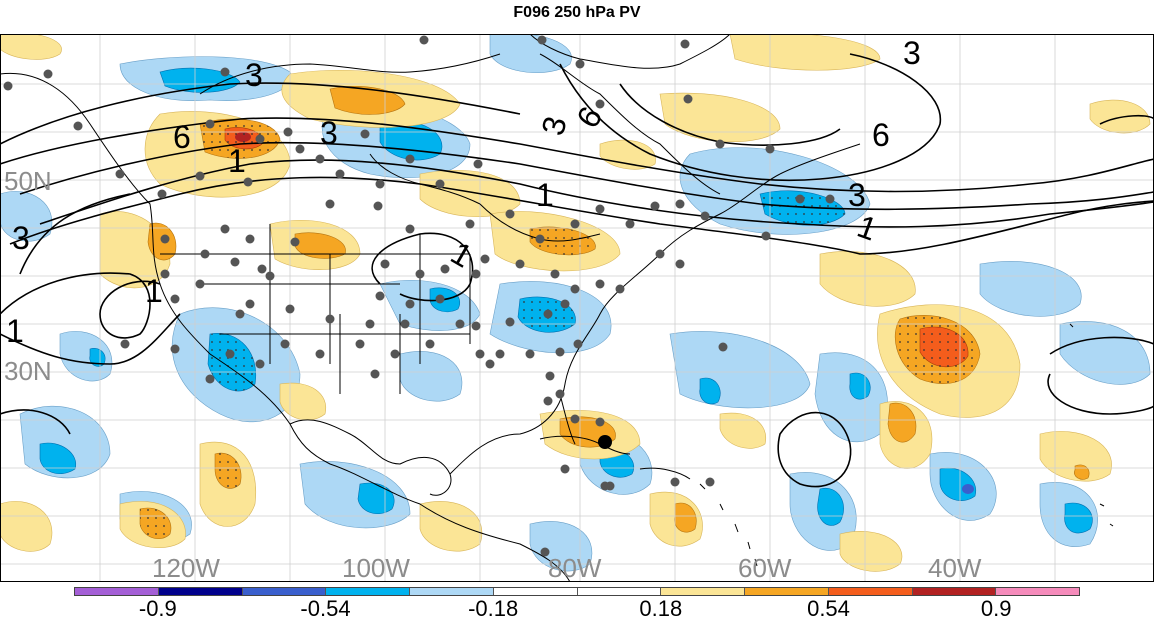  Describe the element at coordinates (661, 608) in the screenshot. I see `colorbar-label: 0.18` at that location.